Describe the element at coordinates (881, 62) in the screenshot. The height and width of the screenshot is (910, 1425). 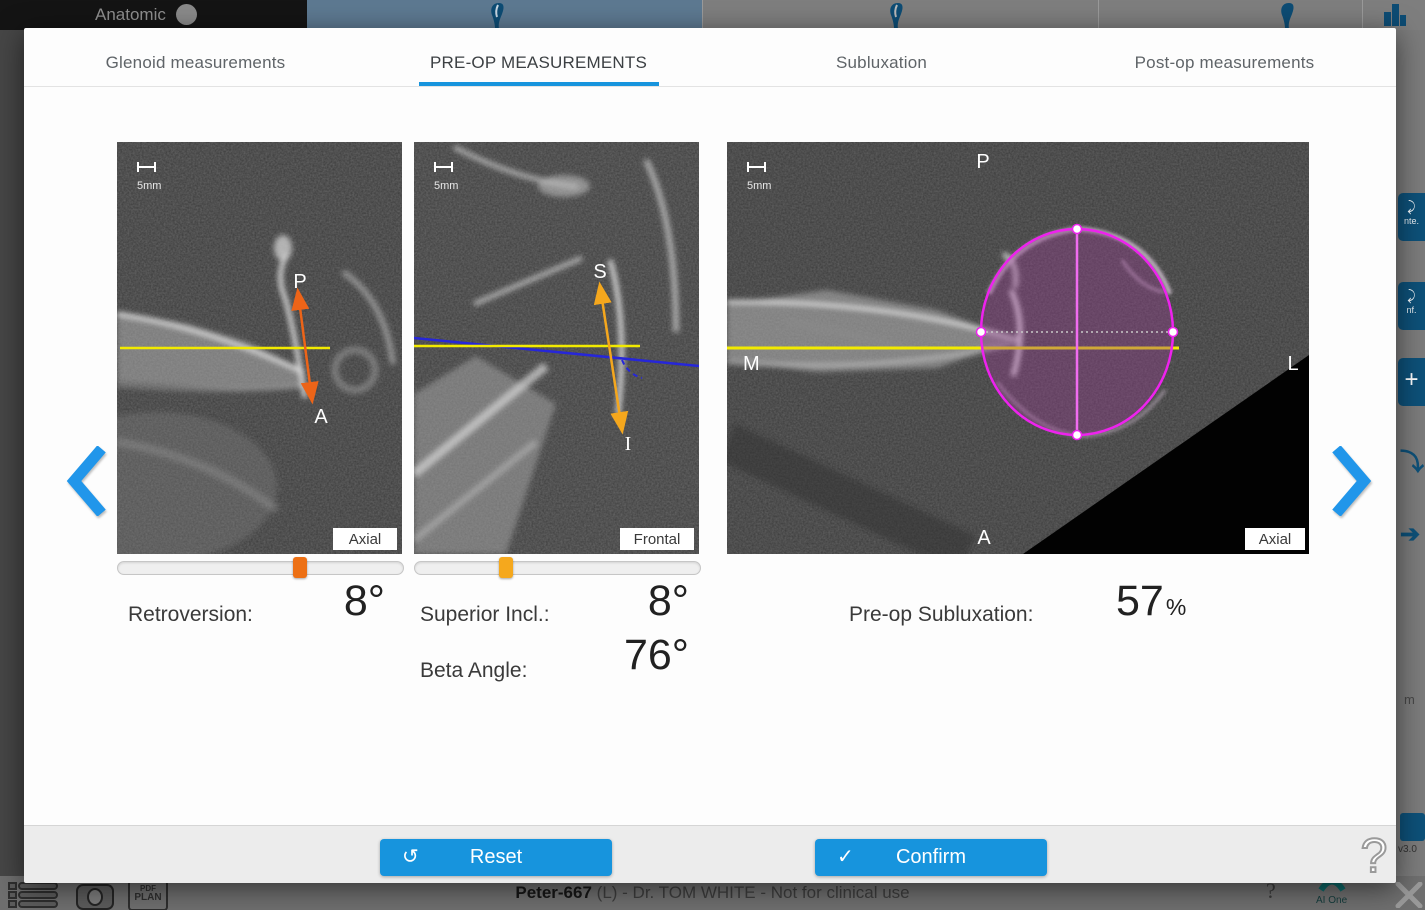
I see `tab-label: Subluxation` at that location.